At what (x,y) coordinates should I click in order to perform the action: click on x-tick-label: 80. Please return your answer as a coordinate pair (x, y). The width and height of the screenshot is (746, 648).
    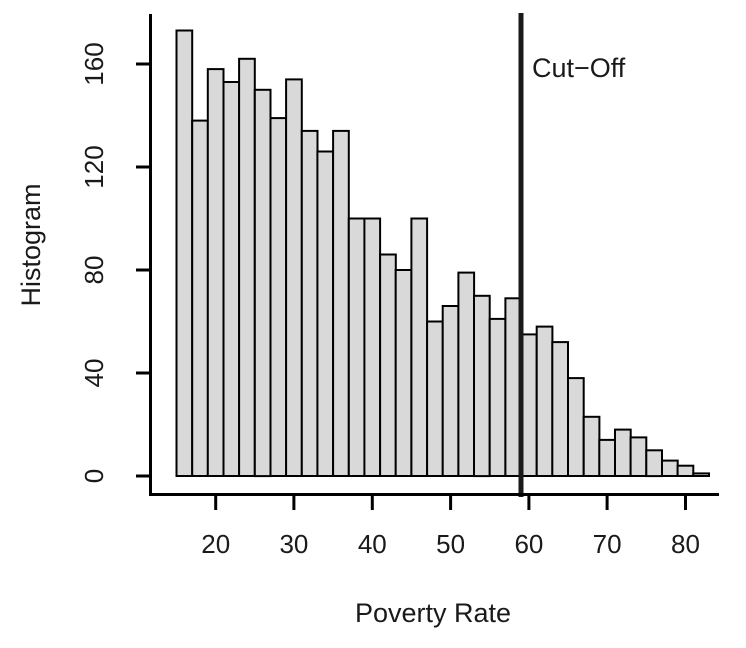
    Looking at the image, I should click on (685, 544).